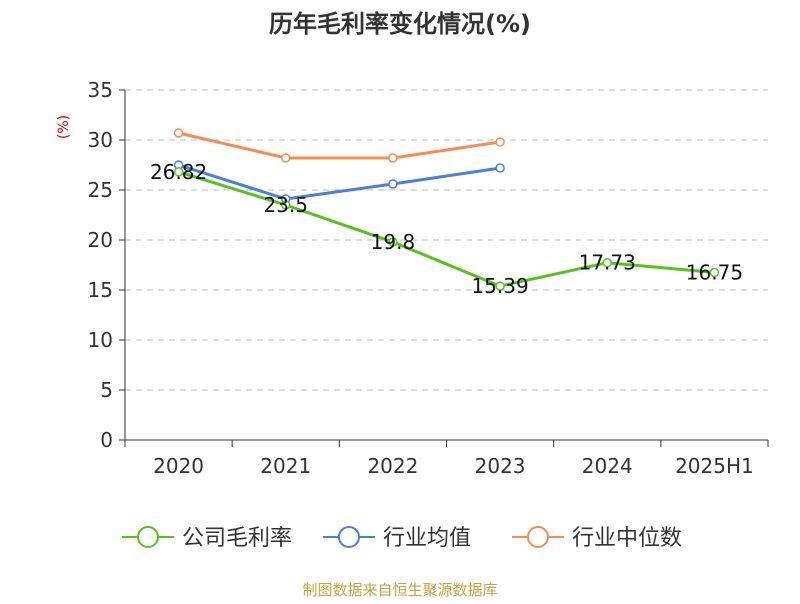  Describe the element at coordinates (500, 466) in the screenshot. I see `x-tick-label: 2023` at that location.